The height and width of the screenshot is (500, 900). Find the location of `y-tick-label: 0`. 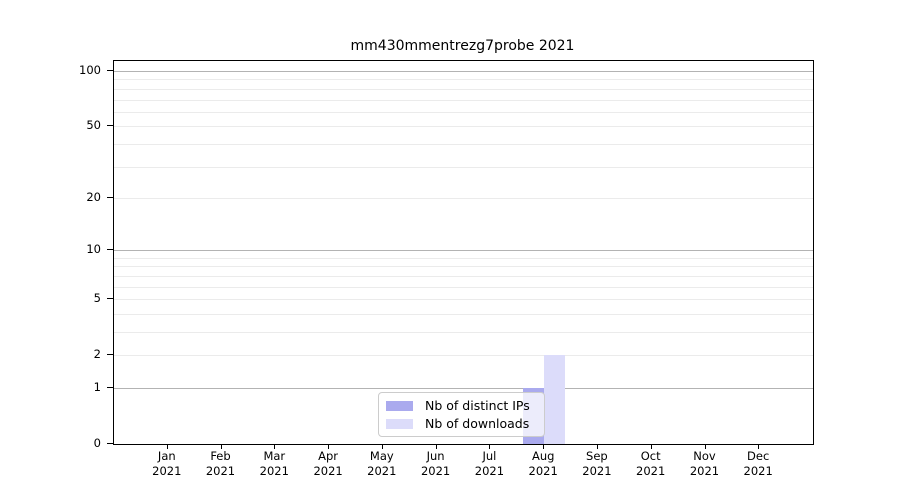

y-tick-label: 0 is located at coordinates (97, 443).